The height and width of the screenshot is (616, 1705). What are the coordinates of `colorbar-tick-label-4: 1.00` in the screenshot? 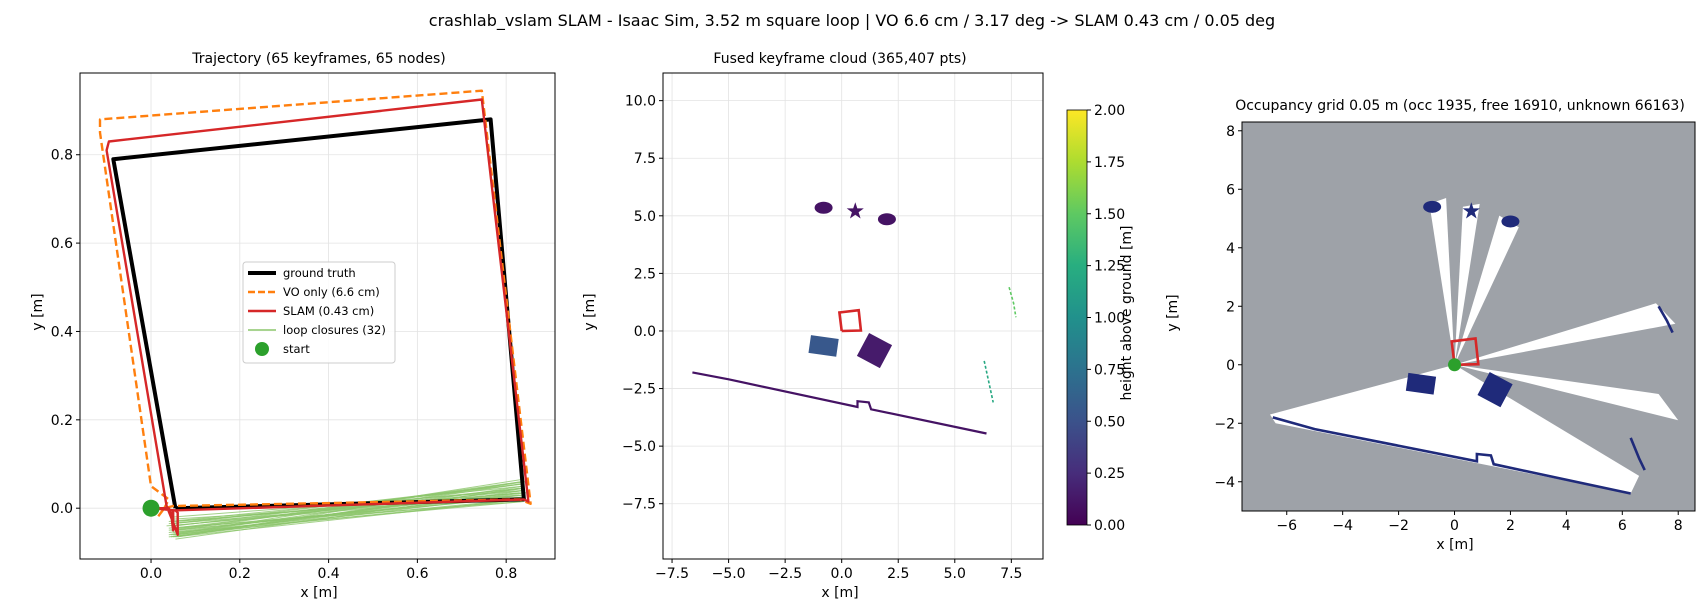 It's located at (1109, 319).